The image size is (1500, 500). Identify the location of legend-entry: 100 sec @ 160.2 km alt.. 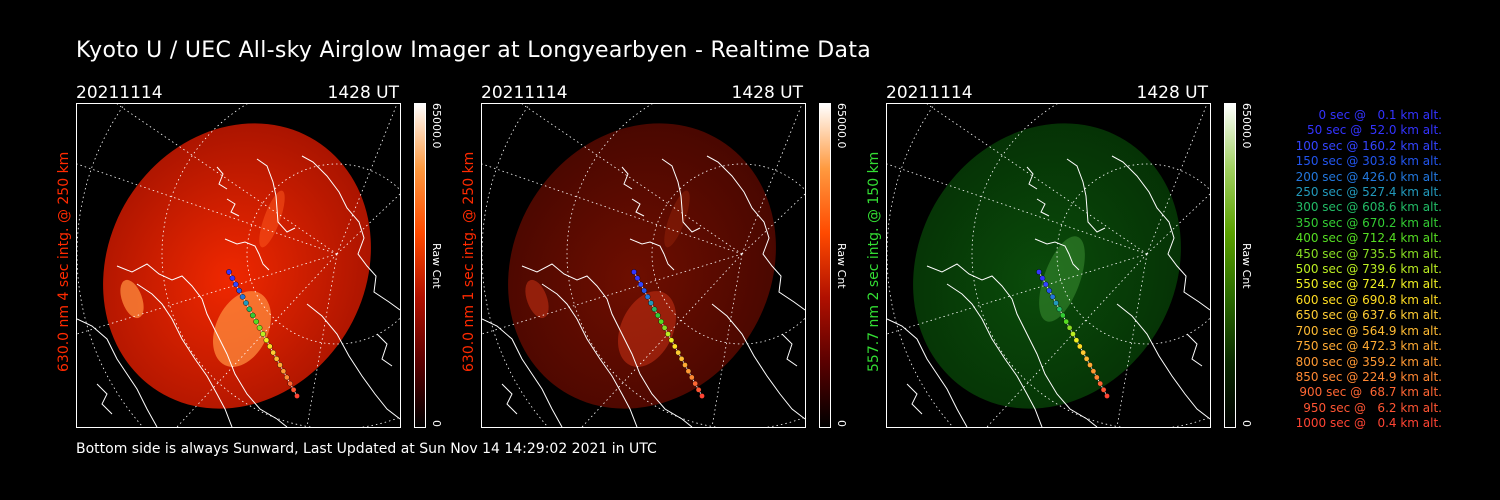
(1368, 145).